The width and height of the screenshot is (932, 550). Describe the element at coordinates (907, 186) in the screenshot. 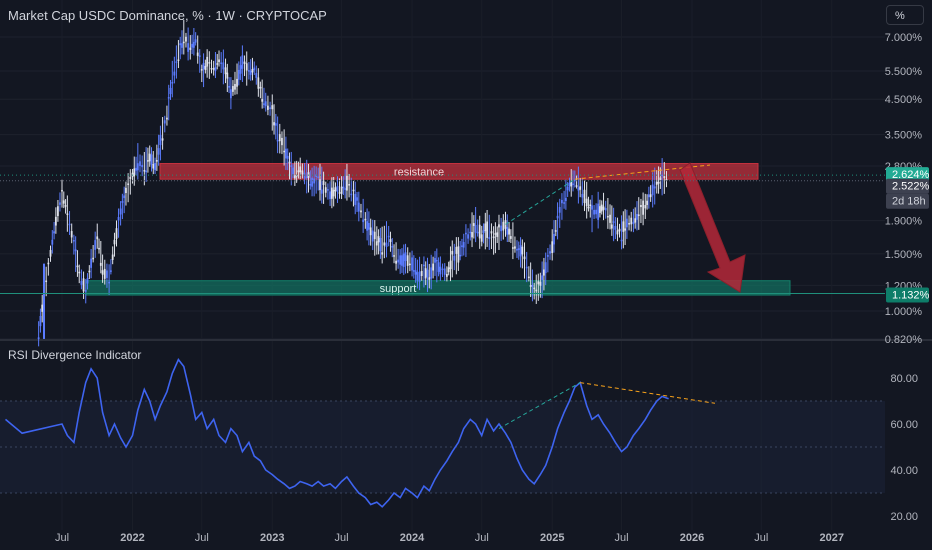

I see `current-price-tag-bg` at that location.